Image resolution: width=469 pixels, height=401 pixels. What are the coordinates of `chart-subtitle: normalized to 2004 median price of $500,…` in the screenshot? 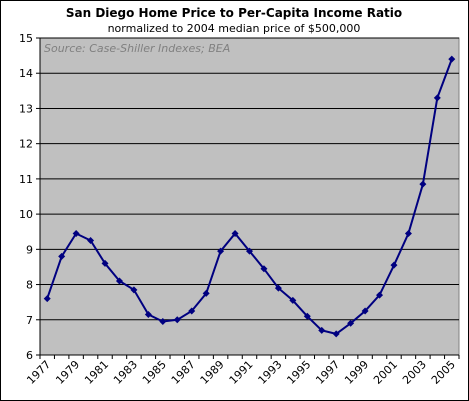 It's located at (234, 28).